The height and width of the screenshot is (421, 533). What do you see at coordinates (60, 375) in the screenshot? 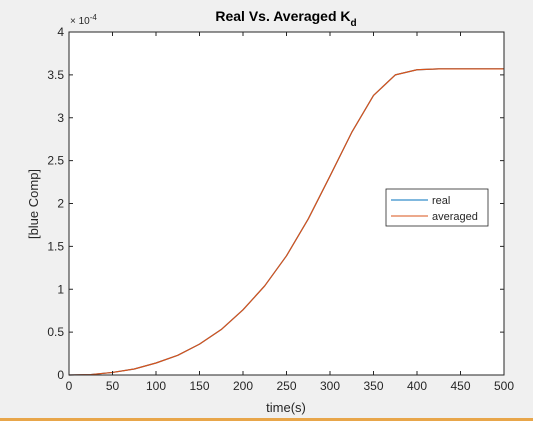
I see `y-tick-label: 0` at bounding box center [60, 375].